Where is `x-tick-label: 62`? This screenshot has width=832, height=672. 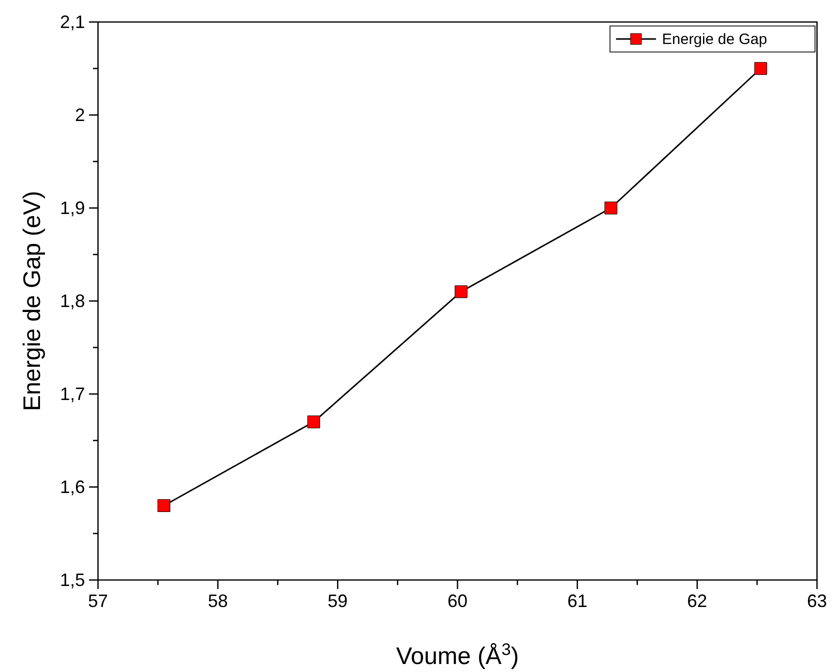
x-tick-label: 62 is located at coordinates (697, 600).